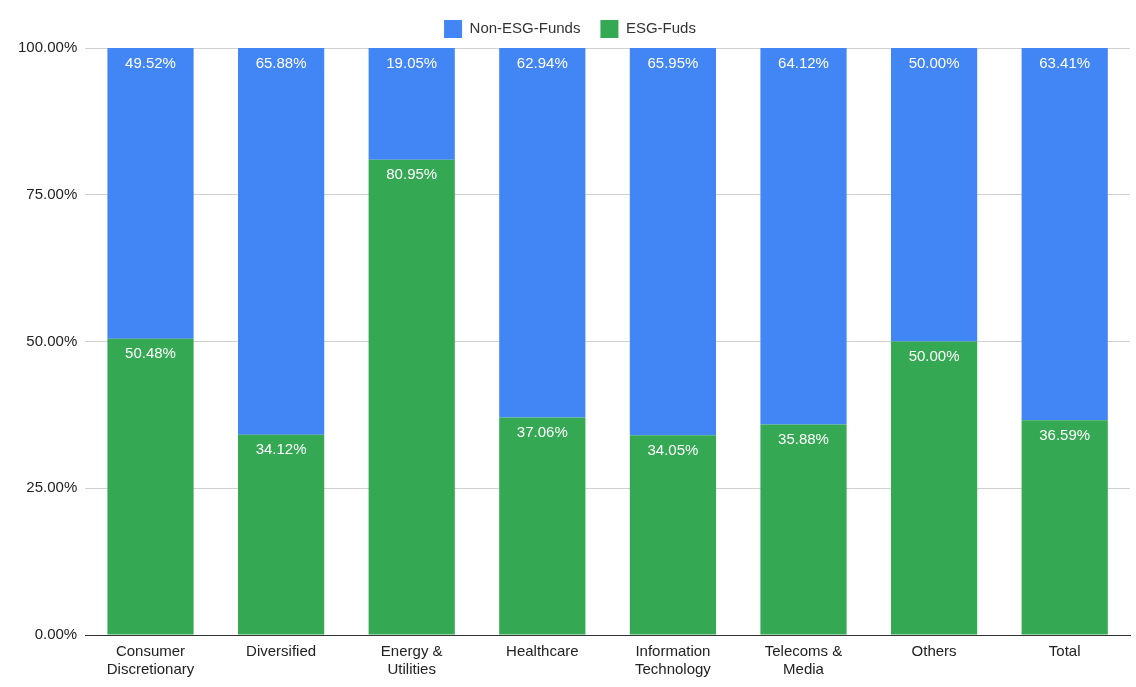 This screenshot has width=1136, height=687. I want to click on data-label: 34.05%, so click(673, 449).